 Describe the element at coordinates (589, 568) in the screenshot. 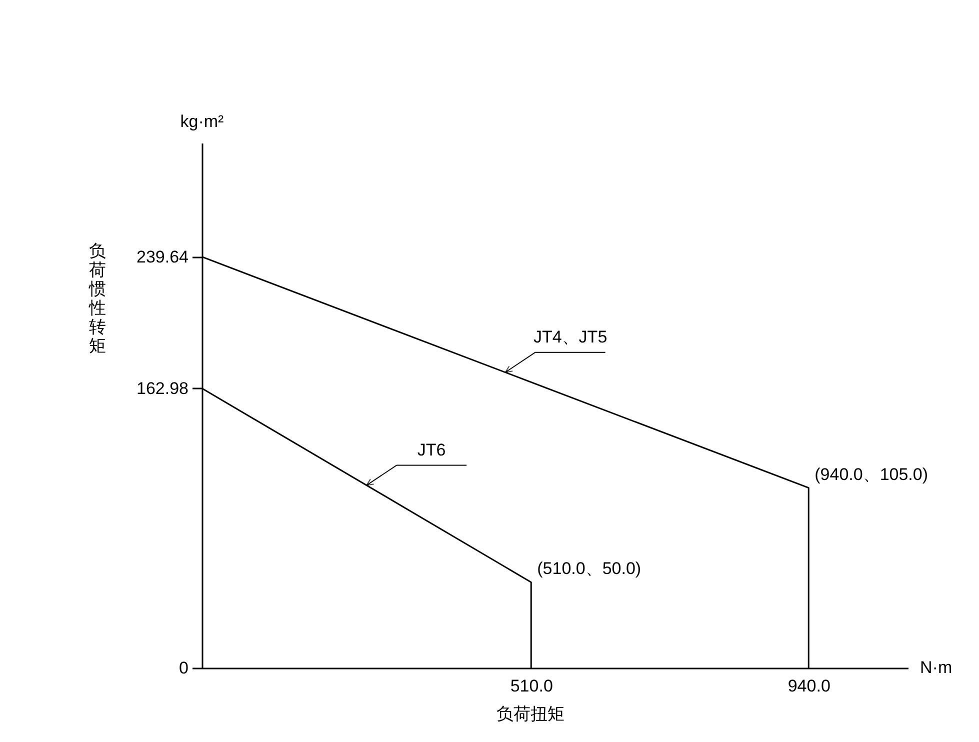

I see `annotation: (510.0、50.0)` at that location.